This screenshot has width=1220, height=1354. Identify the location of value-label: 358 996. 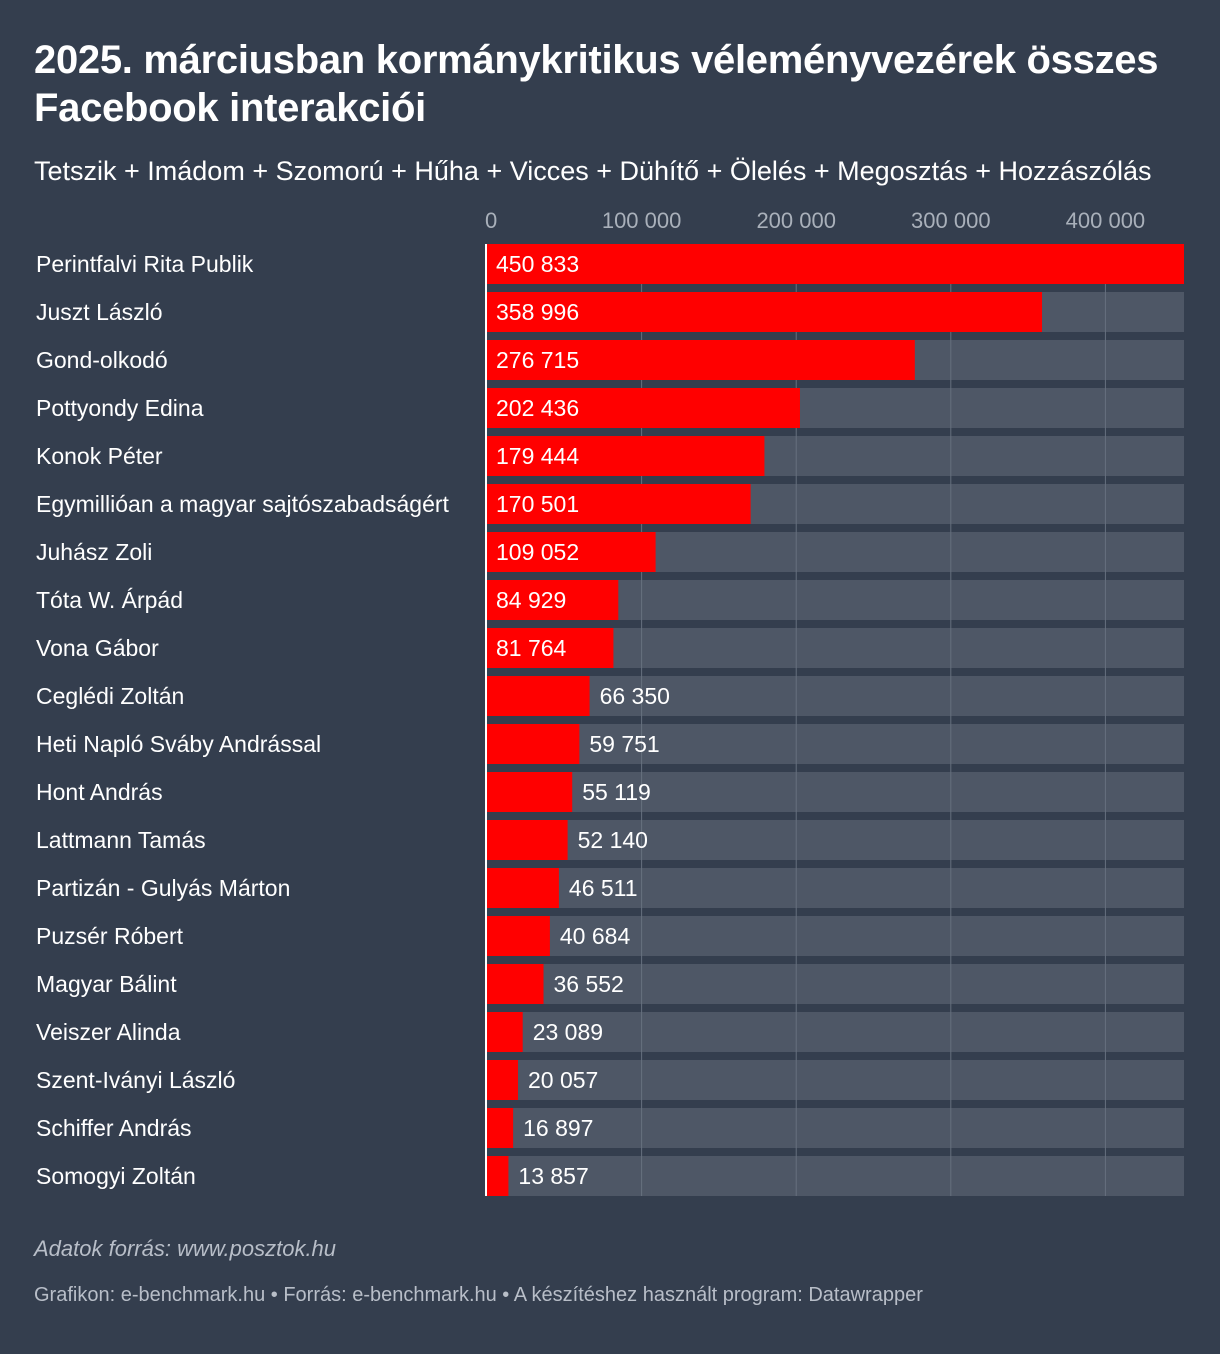
(537, 312).